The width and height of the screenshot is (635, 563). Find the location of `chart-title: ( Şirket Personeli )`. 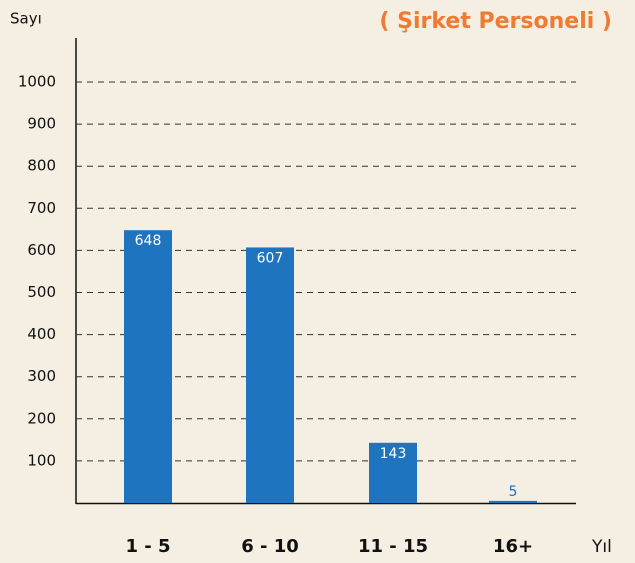

chart-title: ( Şirket Personeli ) is located at coordinates (495, 21).